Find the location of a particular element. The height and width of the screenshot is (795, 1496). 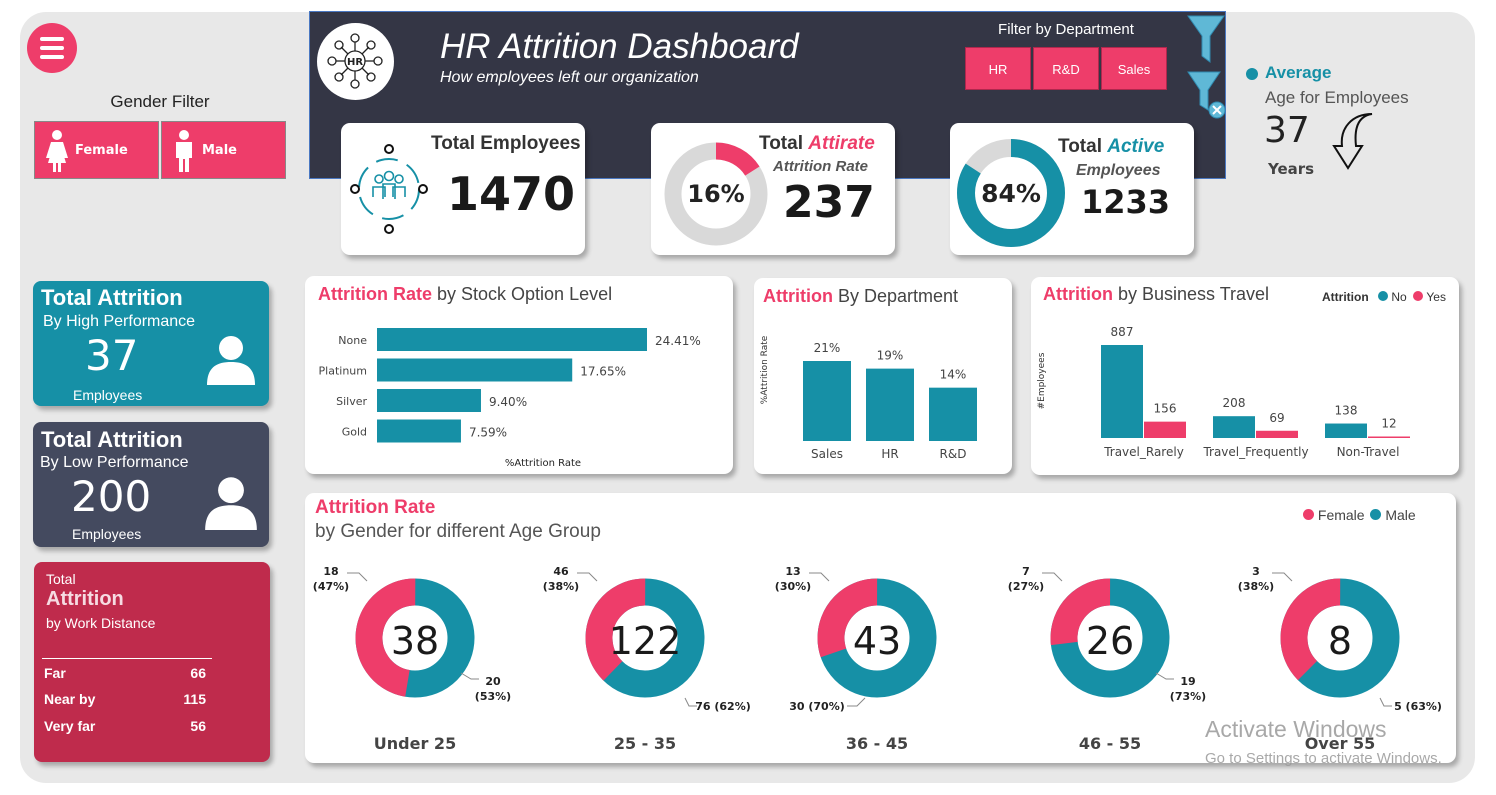

legend-swatch-yes is located at coordinates (1418, 296).